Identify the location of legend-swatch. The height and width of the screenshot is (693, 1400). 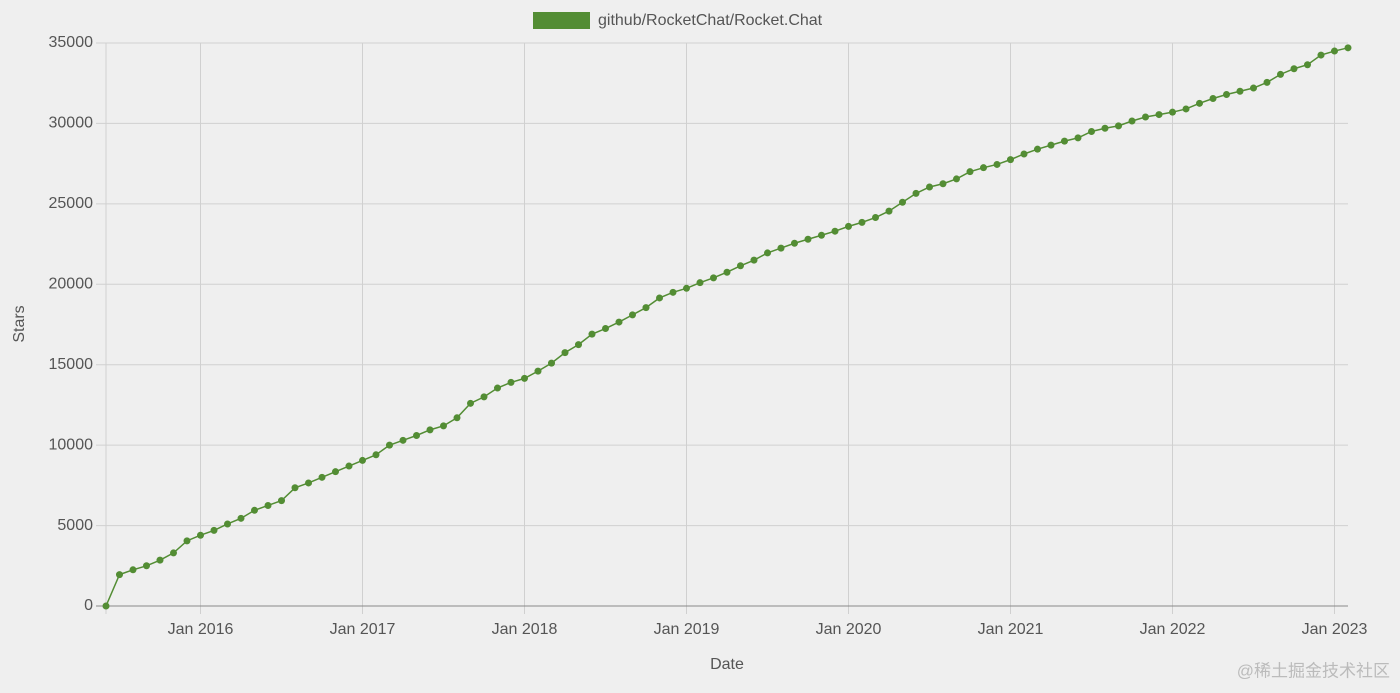
(561, 20).